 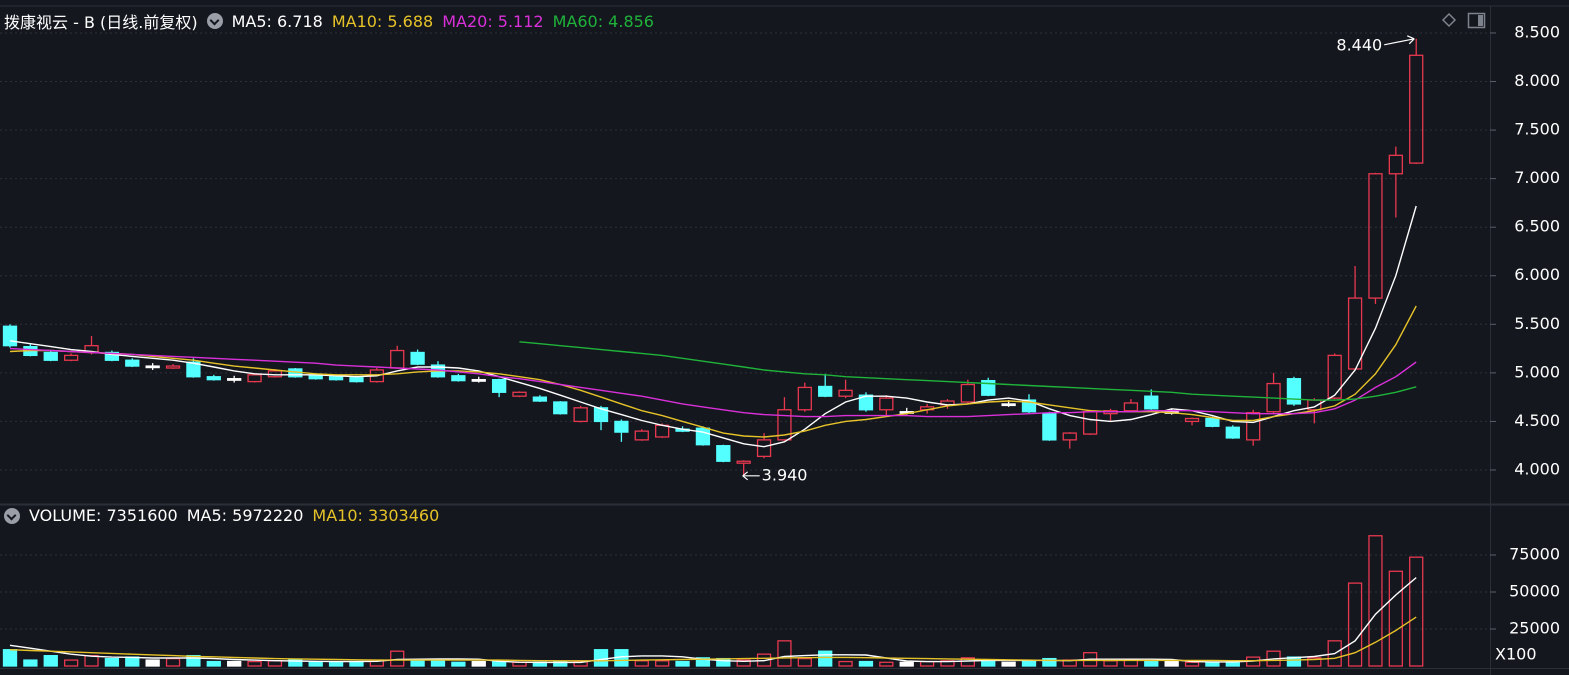 I want to click on draw-icon, so click(x=1449, y=20).